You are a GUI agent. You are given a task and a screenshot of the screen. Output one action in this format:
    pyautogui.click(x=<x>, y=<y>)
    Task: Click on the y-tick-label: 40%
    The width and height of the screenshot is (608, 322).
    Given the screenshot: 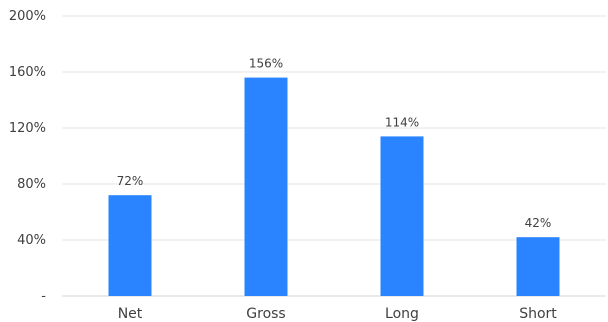 What is the action you would take?
    pyautogui.click(x=31, y=240)
    